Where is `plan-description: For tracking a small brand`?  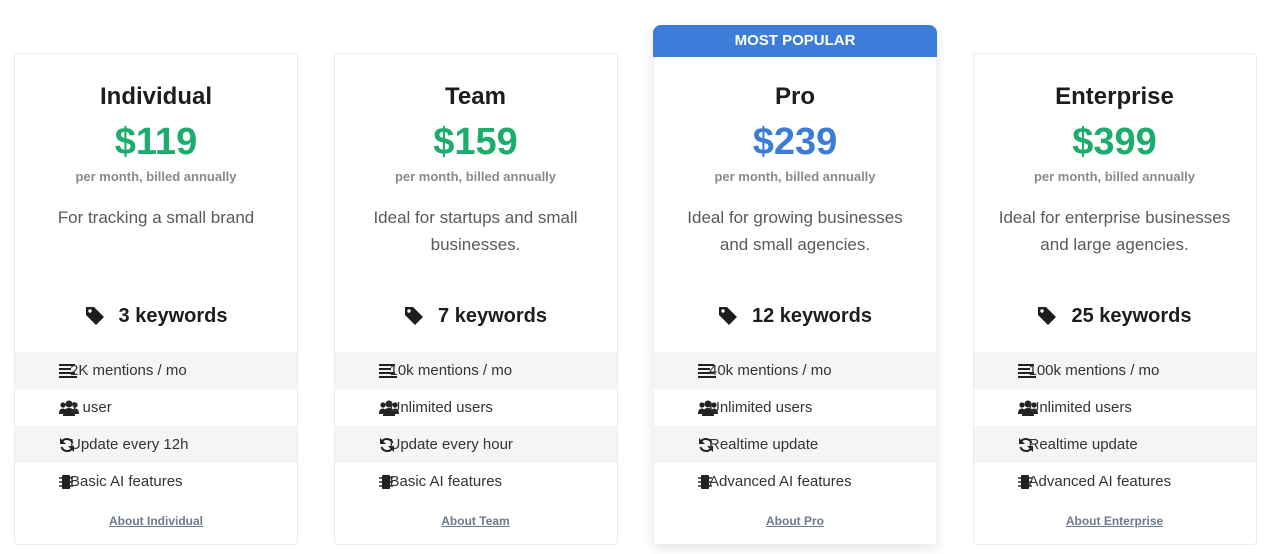
plan-description: For tracking a small brand is located at coordinates (156, 217).